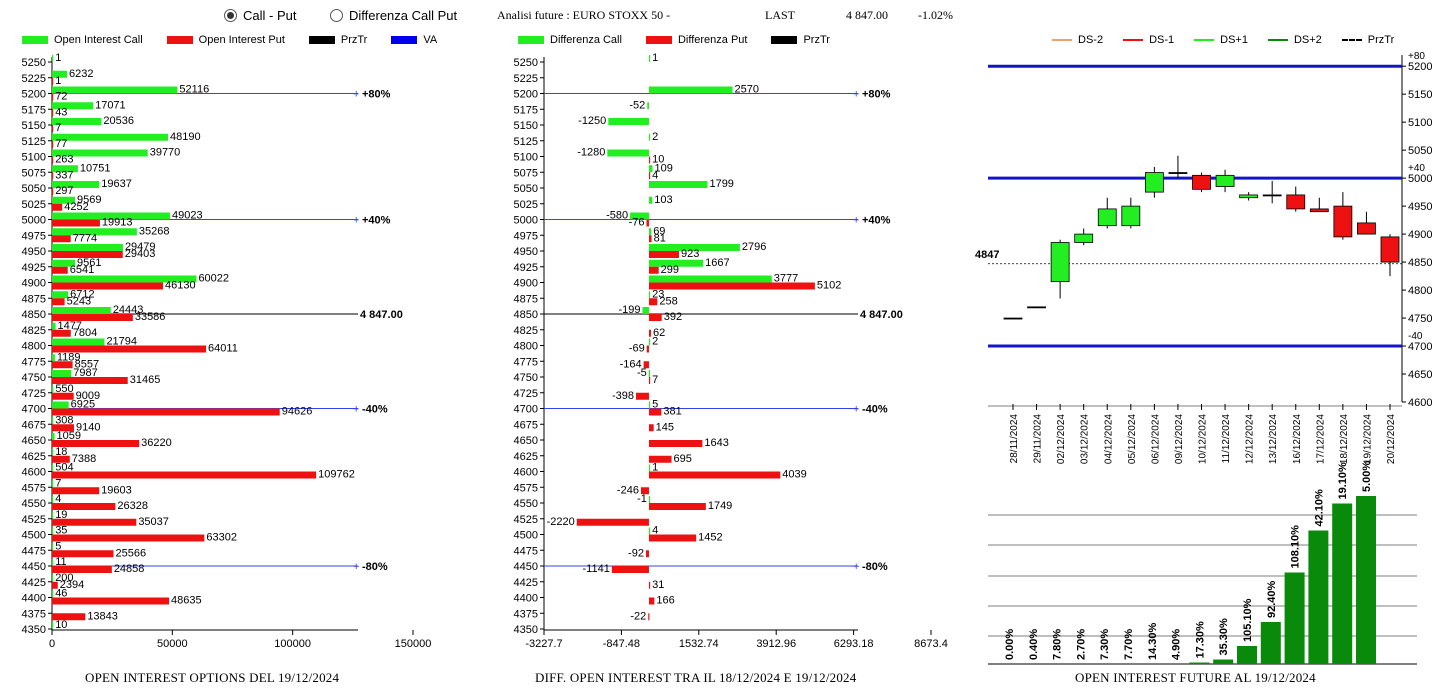 This screenshot has height=690, width=1452. Describe the element at coordinates (79, 301) in the screenshot. I see `bar-label-put: 5243` at that location.